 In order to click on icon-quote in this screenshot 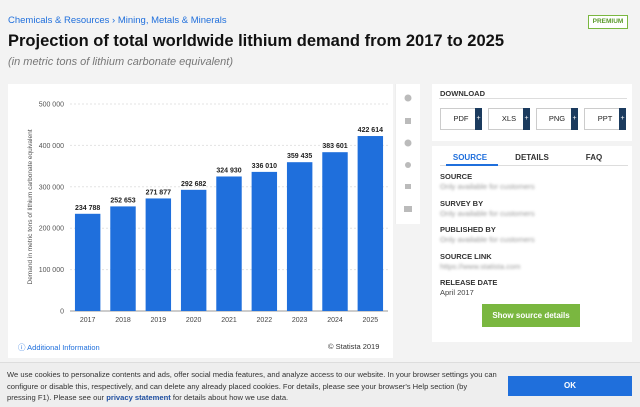, I will do `click(408, 186)`.